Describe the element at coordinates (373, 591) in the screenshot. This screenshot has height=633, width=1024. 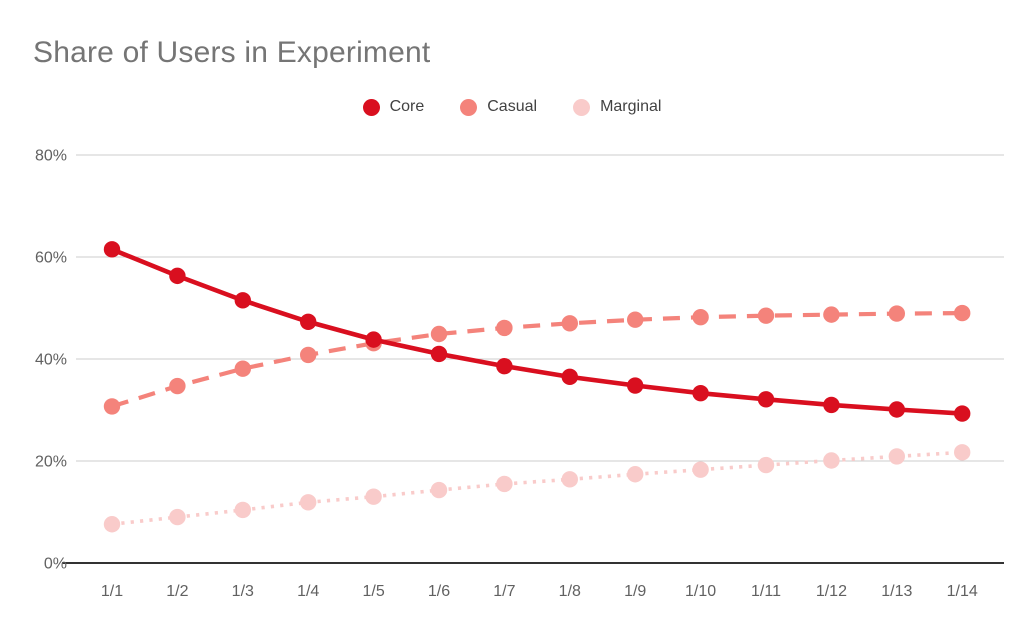
I see `x-tick-label: 1/5` at that location.